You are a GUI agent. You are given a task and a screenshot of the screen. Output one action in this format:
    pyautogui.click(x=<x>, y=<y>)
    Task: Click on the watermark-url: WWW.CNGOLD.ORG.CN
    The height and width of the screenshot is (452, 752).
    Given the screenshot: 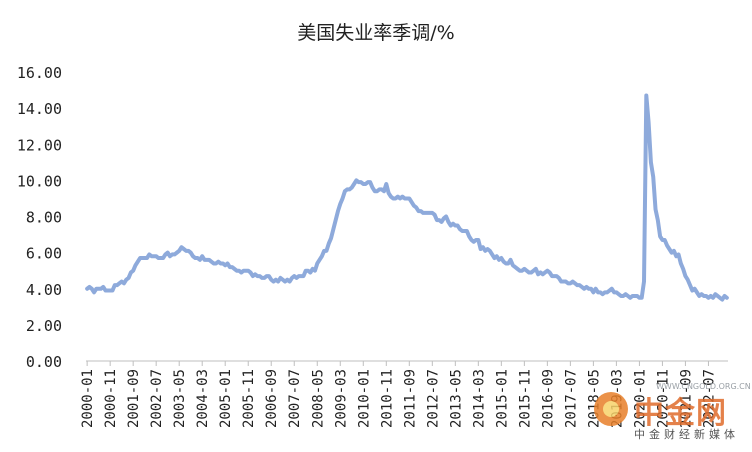 What is the action you would take?
    pyautogui.click(x=703, y=386)
    